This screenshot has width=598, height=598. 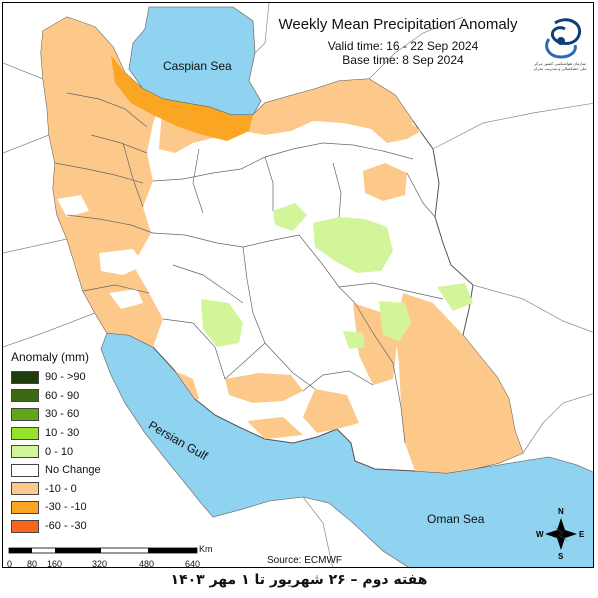 I want to click on caspian-sea-label: Caspian Sea, so click(x=197, y=66).